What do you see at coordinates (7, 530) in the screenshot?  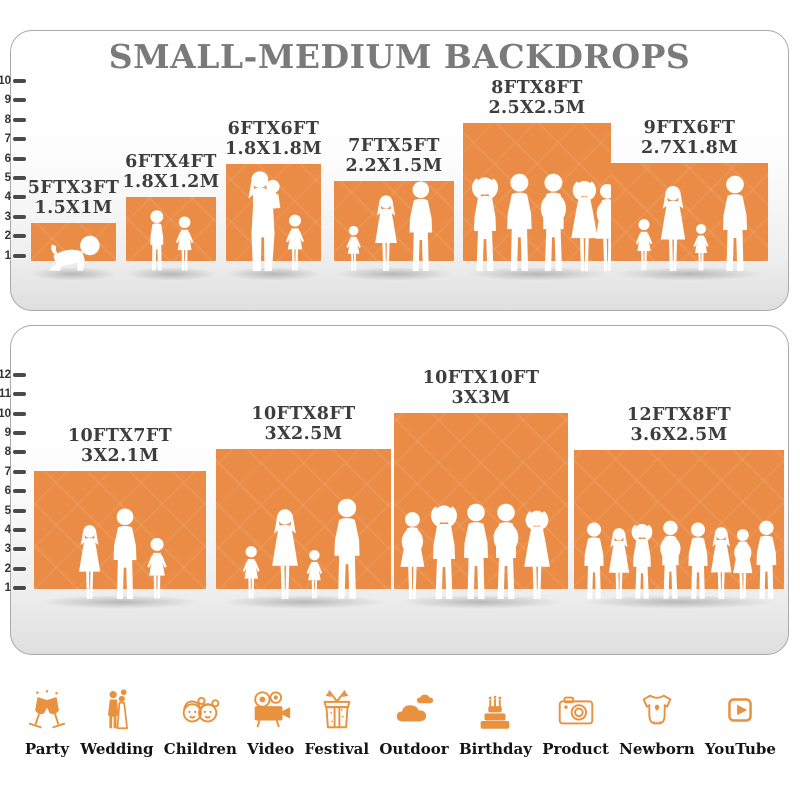 I see `ruler-number: 4` at bounding box center [7, 530].